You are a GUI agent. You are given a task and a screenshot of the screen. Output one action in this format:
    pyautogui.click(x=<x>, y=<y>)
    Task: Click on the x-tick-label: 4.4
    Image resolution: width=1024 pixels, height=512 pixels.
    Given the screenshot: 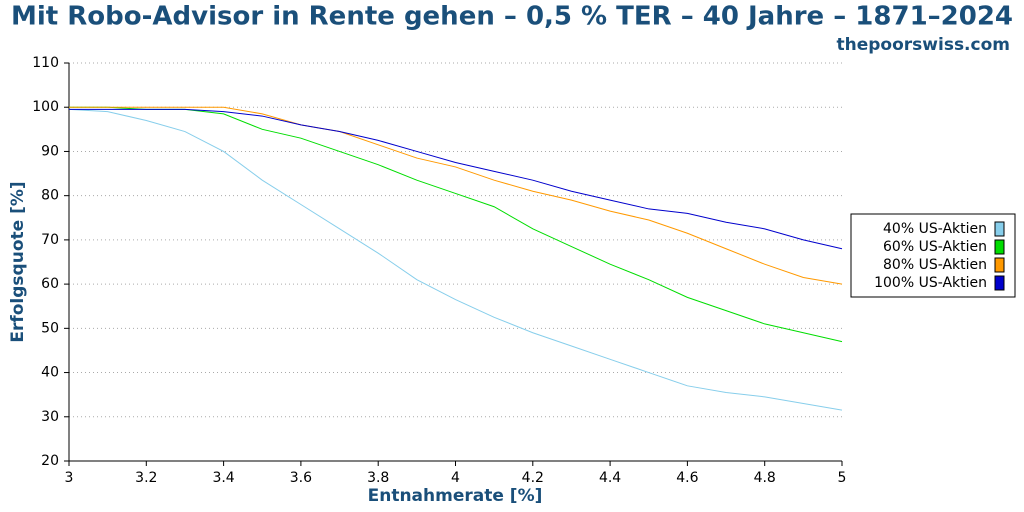 What is the action you would take?
    pyautogui.click(x=610, y=478)
    